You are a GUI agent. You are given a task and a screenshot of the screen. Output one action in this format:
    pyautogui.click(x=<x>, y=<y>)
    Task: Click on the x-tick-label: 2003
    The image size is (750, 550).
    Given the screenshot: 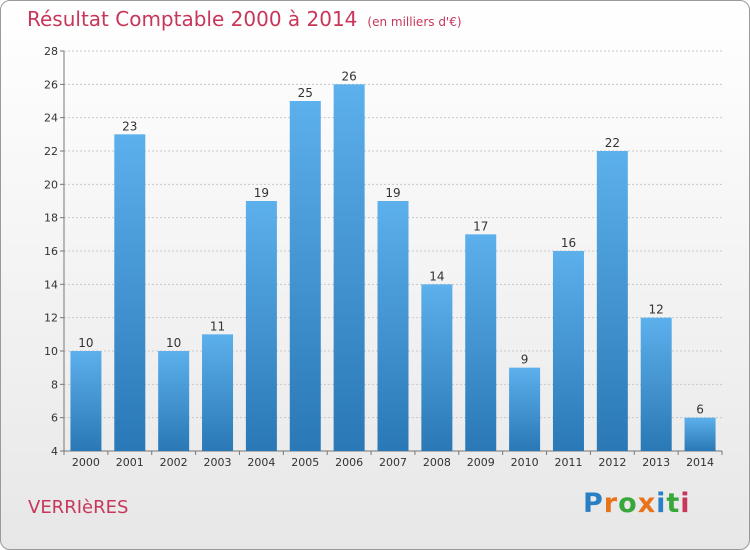 What is the action you would take?
    pyautogui.click(x=218, y=462)
    